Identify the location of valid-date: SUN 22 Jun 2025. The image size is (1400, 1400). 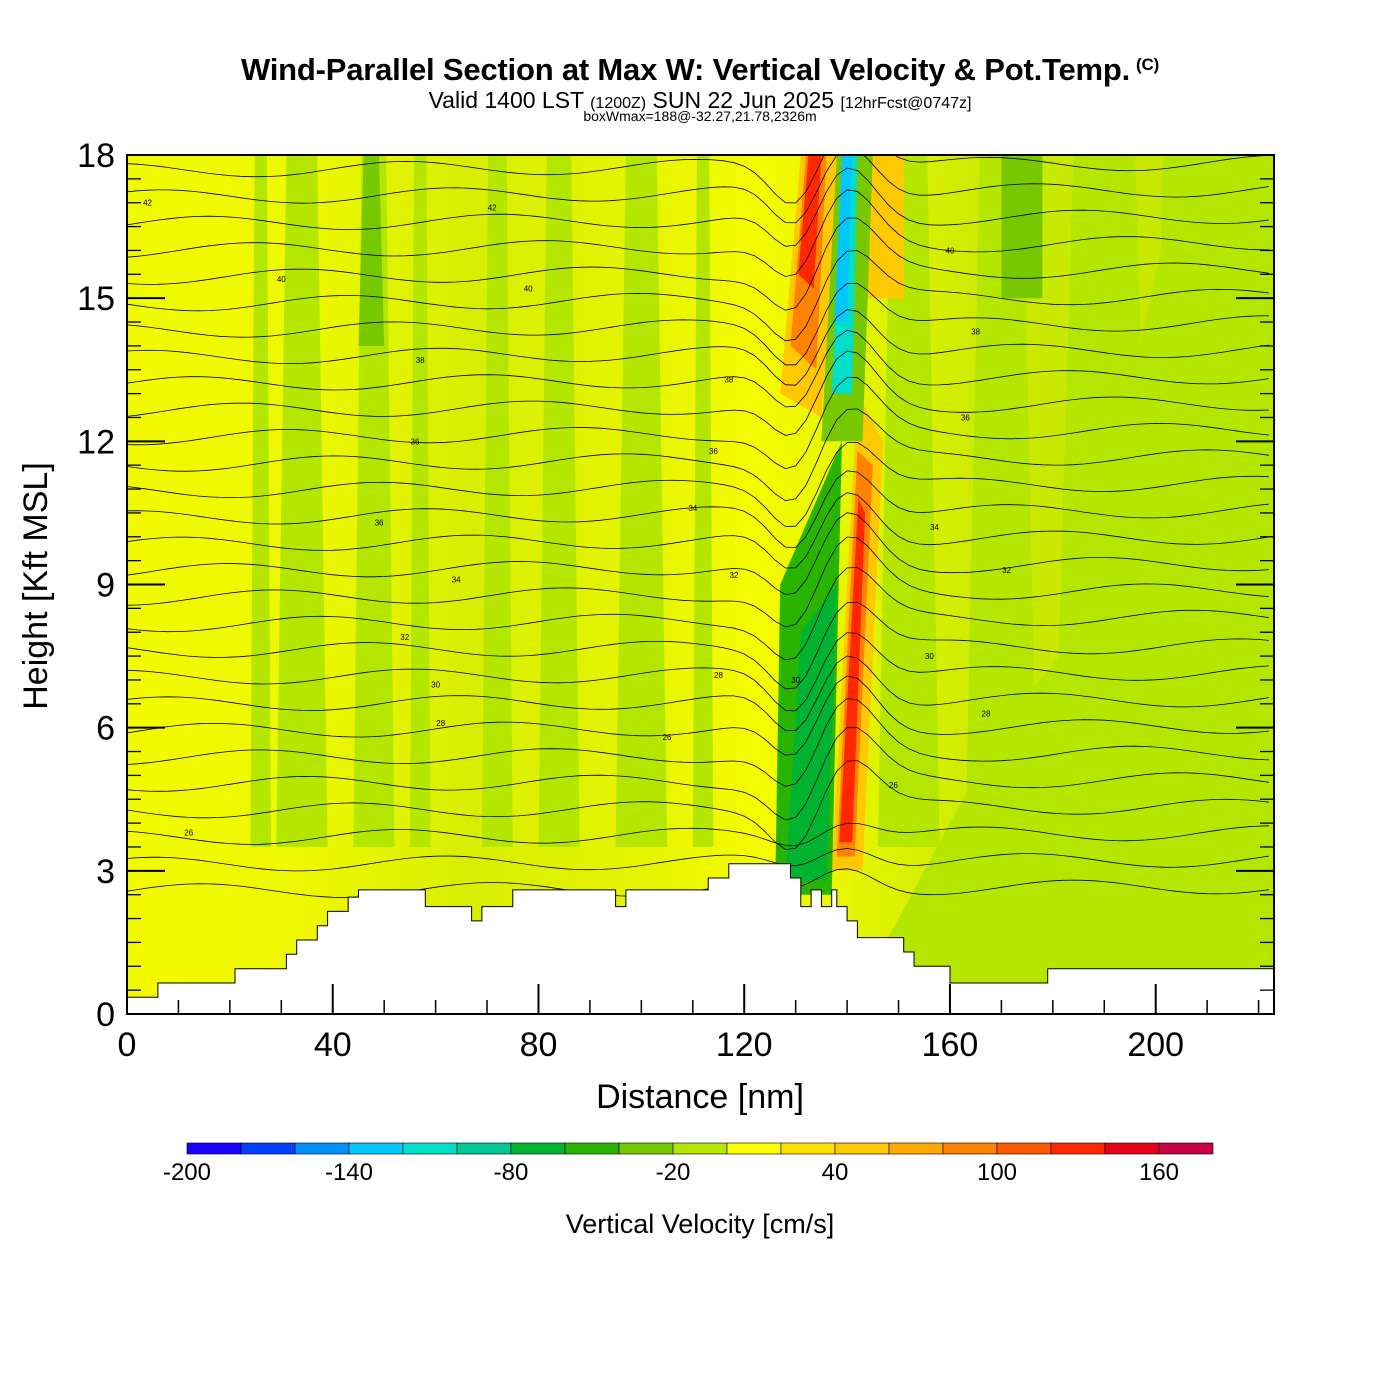
(743, 100).